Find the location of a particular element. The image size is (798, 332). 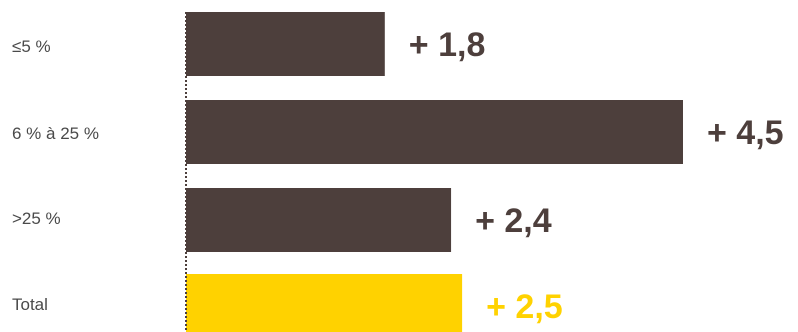

value-label-0: + 1,8 is located at coordinates (447, 45).